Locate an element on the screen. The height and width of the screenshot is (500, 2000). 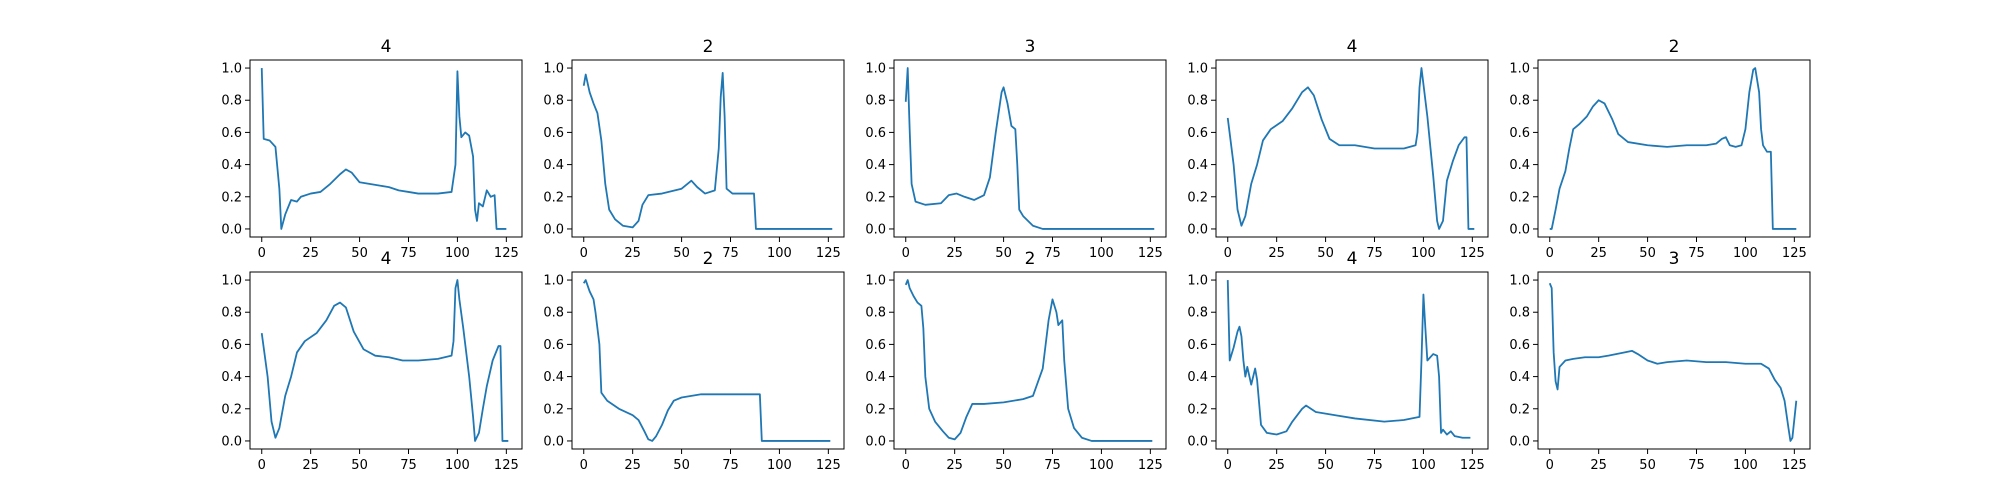
subplot-5: 0 25 50 75 100 125 0.0 0.2 0.4 0.6 0.8 1.0 2 is located at coordinates (1660, 149).